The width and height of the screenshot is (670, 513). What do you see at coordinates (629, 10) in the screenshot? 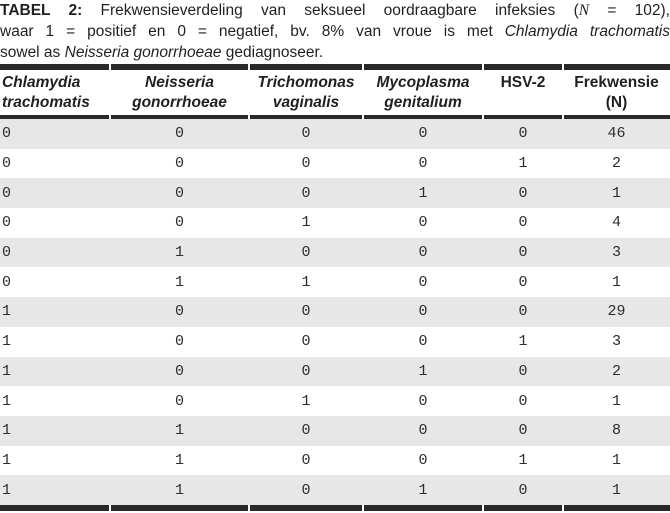
I see `caption-text: = 102),` at bounding box center [629, 10].